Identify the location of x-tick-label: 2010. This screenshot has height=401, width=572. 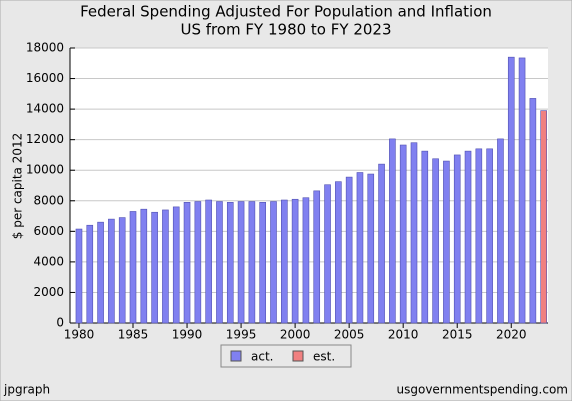
(403, 335).